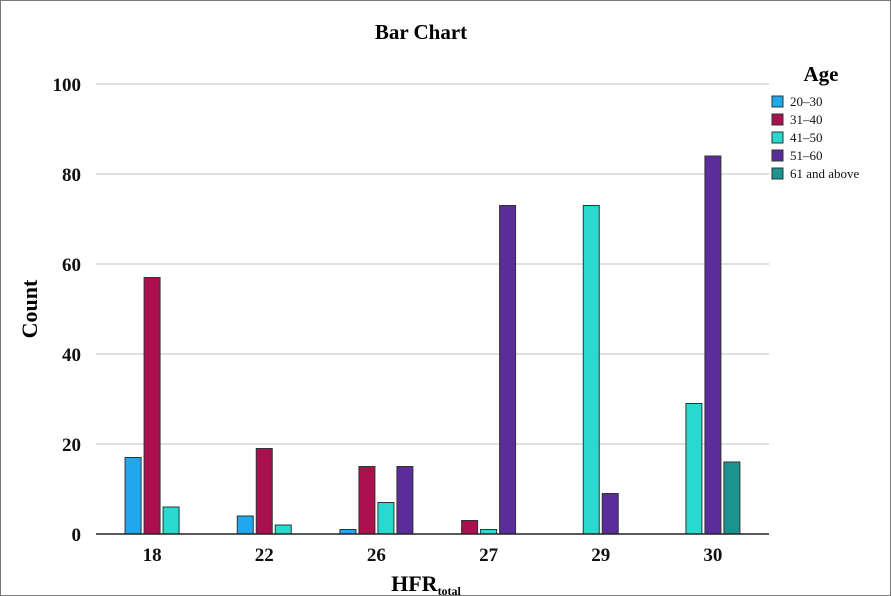 The image size is (891, 596). I want to click on x-tick-label: 29, so click(600, 555).